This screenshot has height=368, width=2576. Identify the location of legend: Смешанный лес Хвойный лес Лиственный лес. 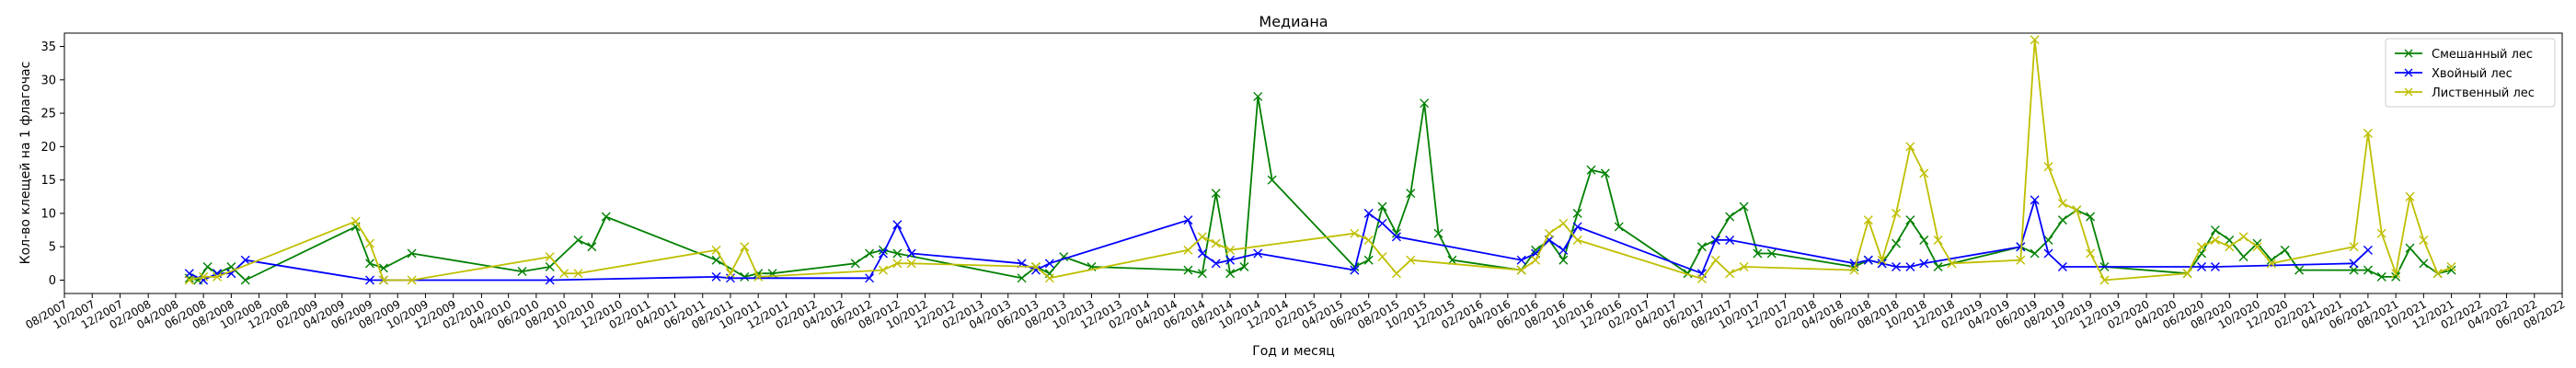
(2470, 73).